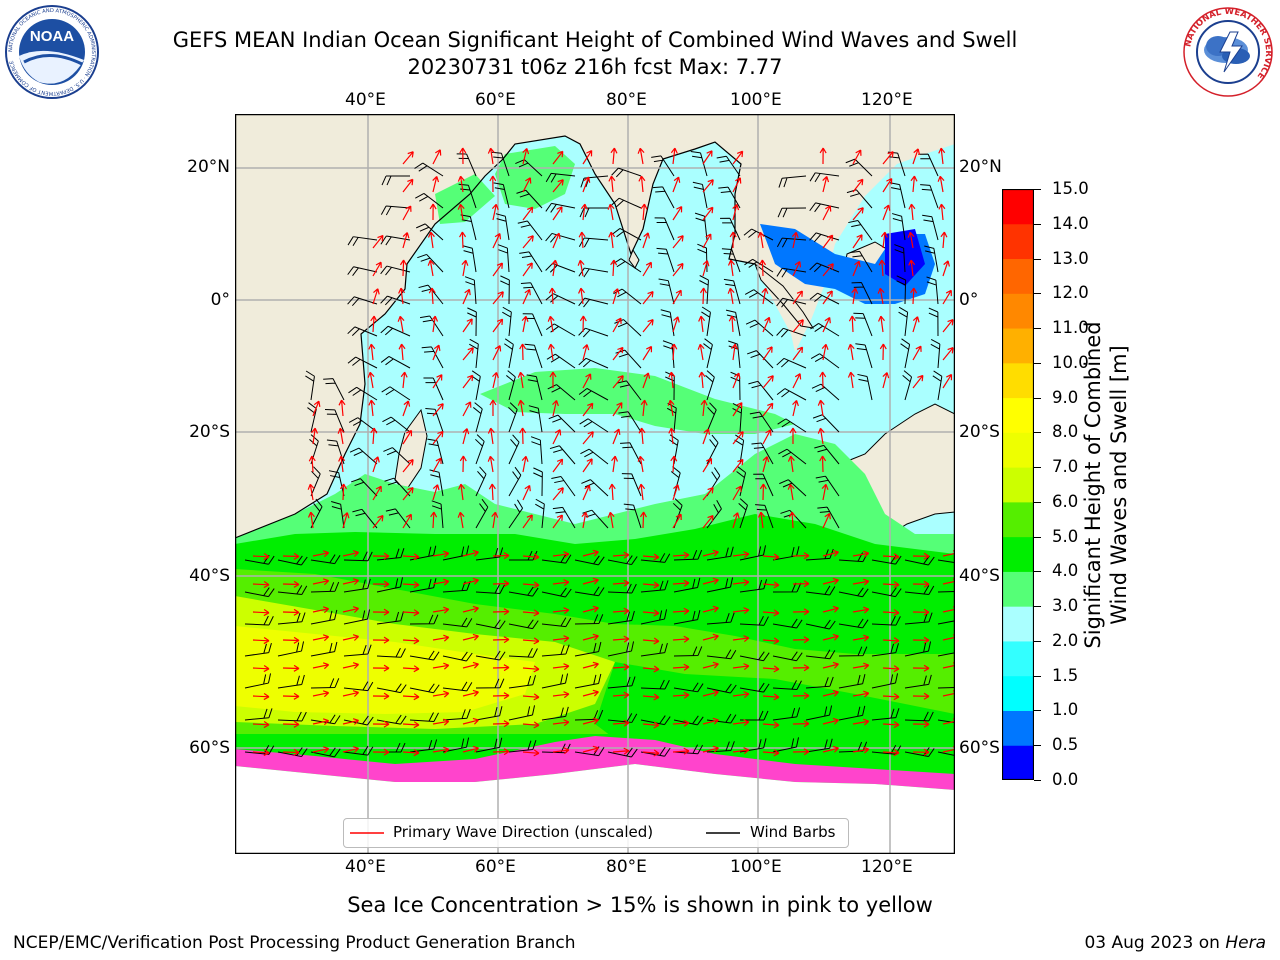 The image size is (1280, 960). What do you see at coordinates (595, 763) in the screenshot?
I see `antarctic-ice` at bounding box center [595, 763].